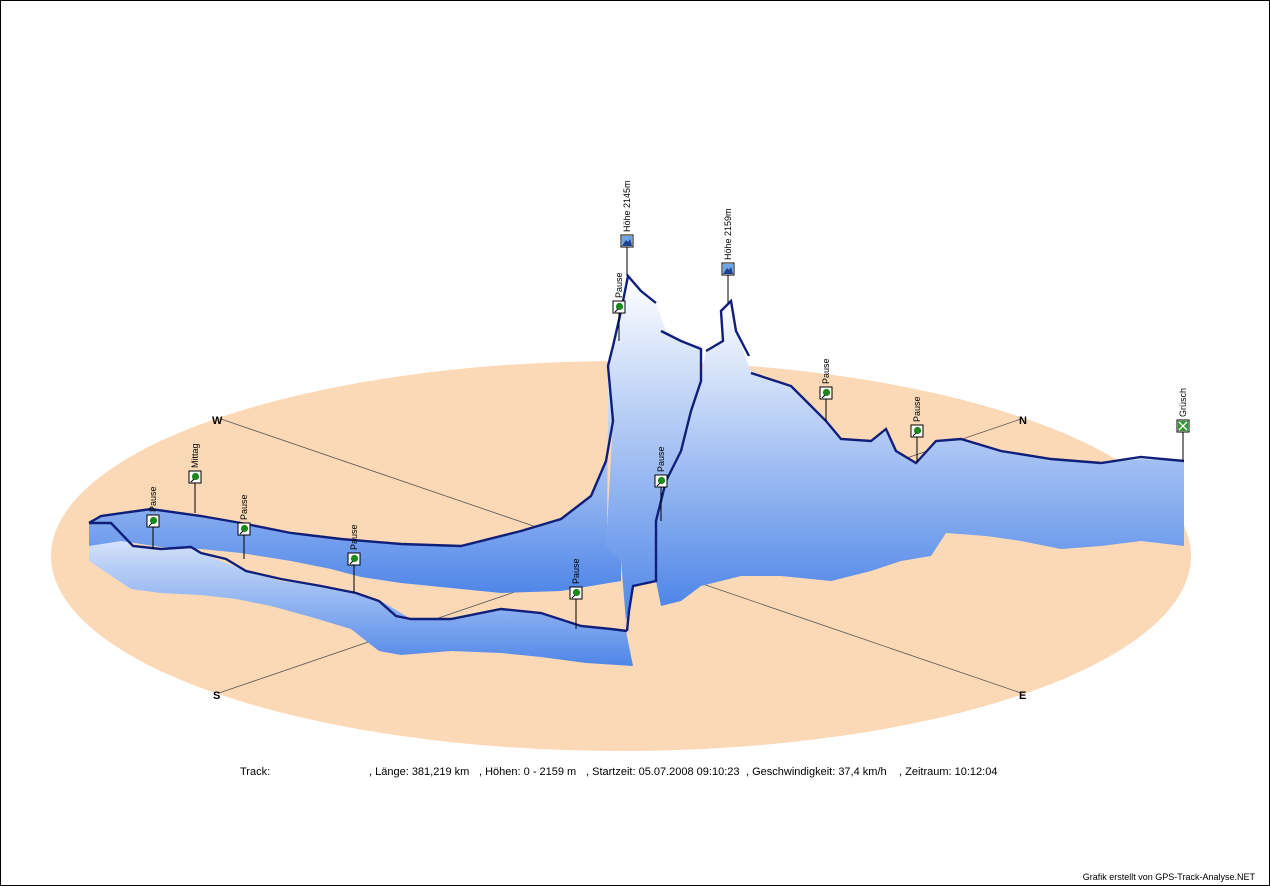 This screenshot has height=886, width=1270. What do you see at coordinates (816, 772) in the screenshot?
I see `summary-speed: , Geschwindigkeit: 37,4 km/h` at bounding box center [816, 772].